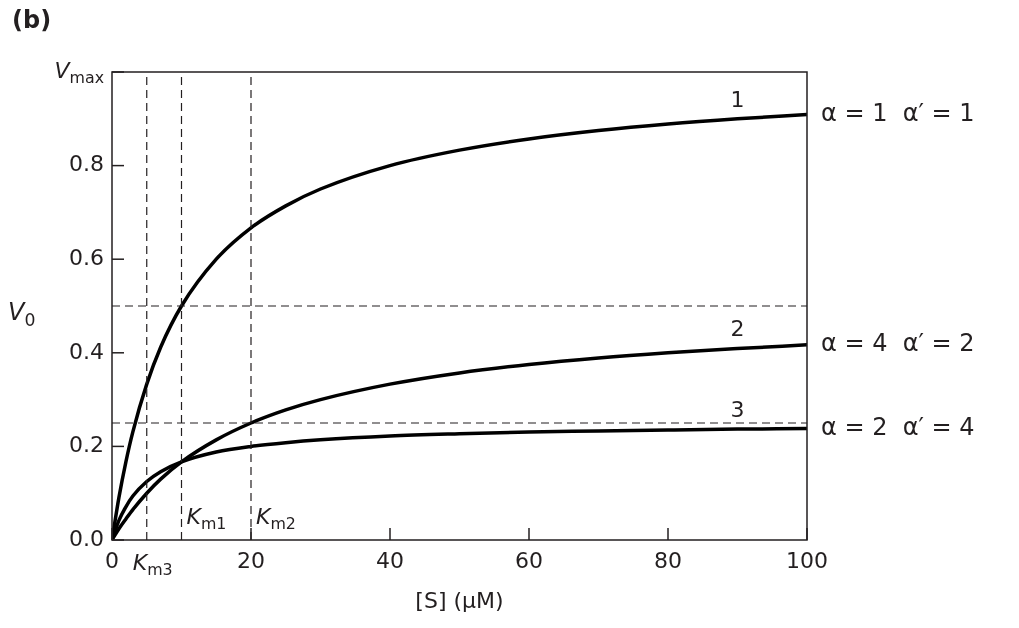  What do you see at coordinates (87, 257) in the screenshot?
I see `y-tick-label: 0.6` at bounding box center [87, 257].